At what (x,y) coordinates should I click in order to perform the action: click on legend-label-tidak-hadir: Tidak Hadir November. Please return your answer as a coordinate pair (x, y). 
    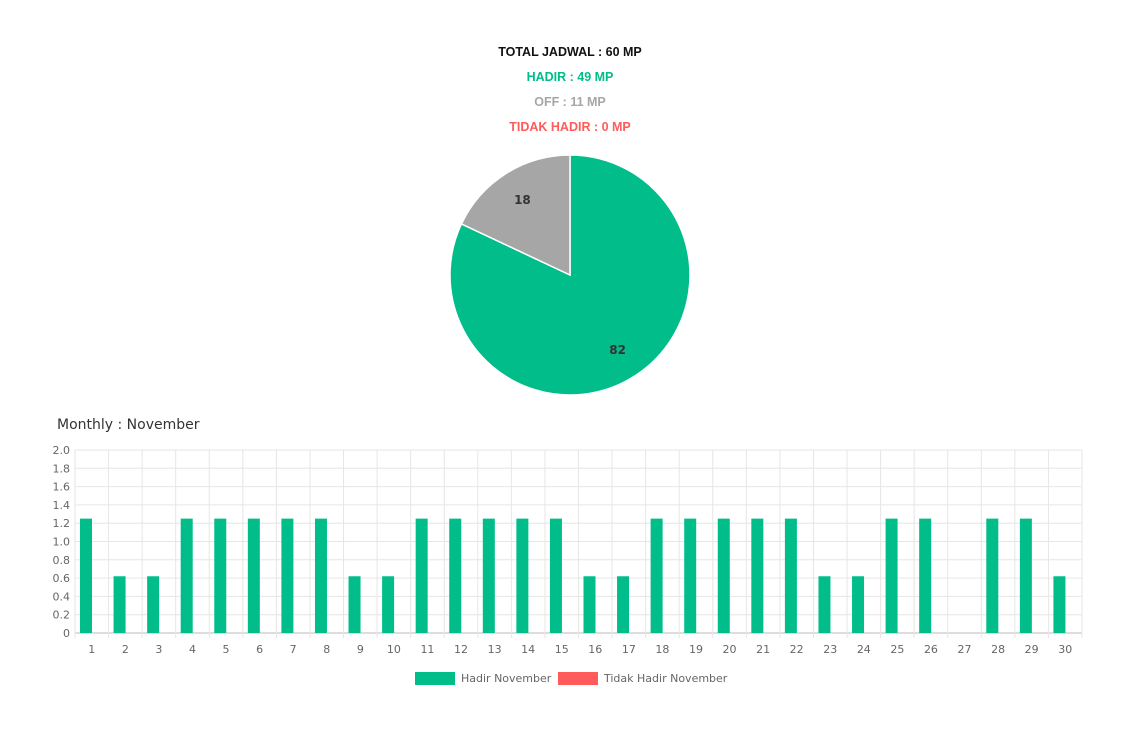
    Looking at the image, I should click on (665, 678).